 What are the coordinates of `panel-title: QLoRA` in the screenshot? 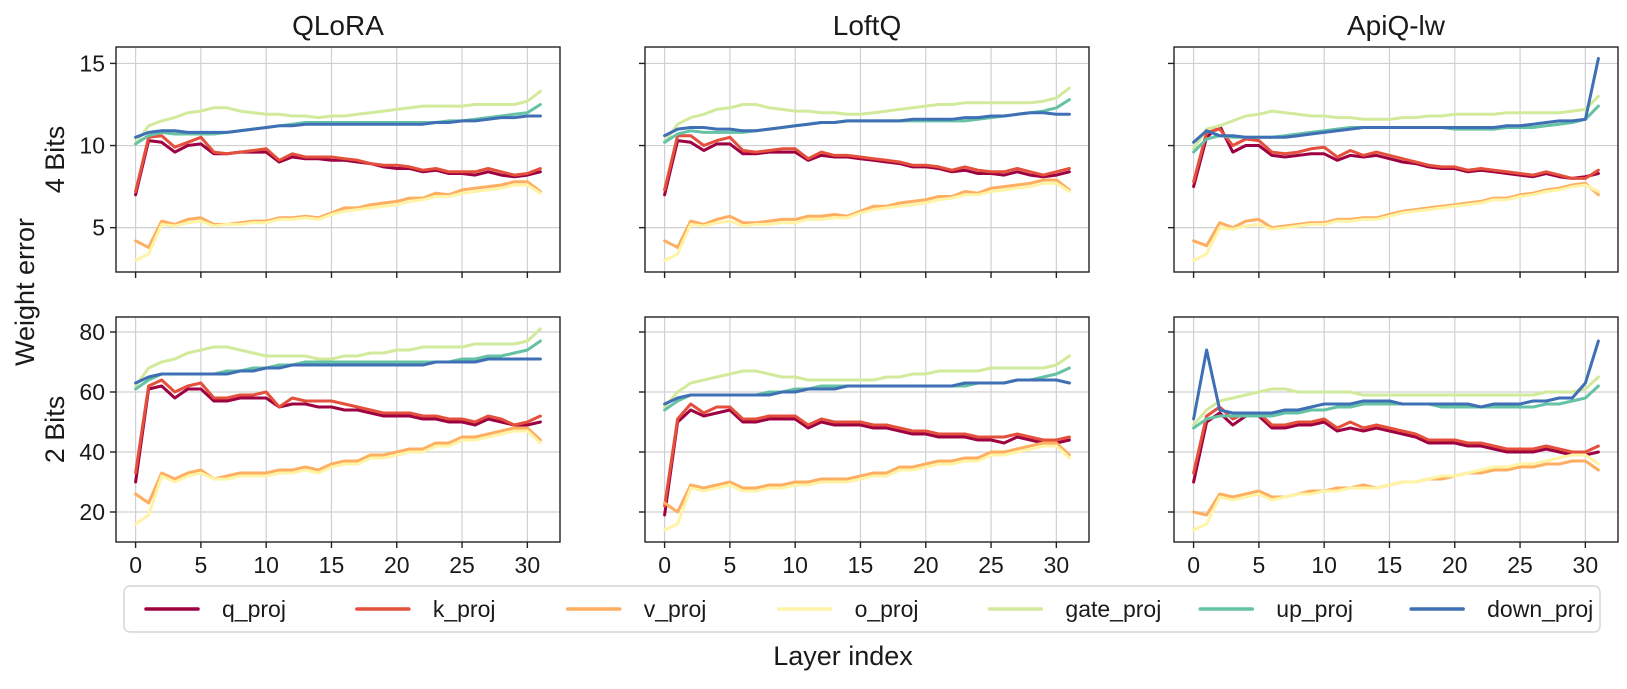 It's located at (338, 25).